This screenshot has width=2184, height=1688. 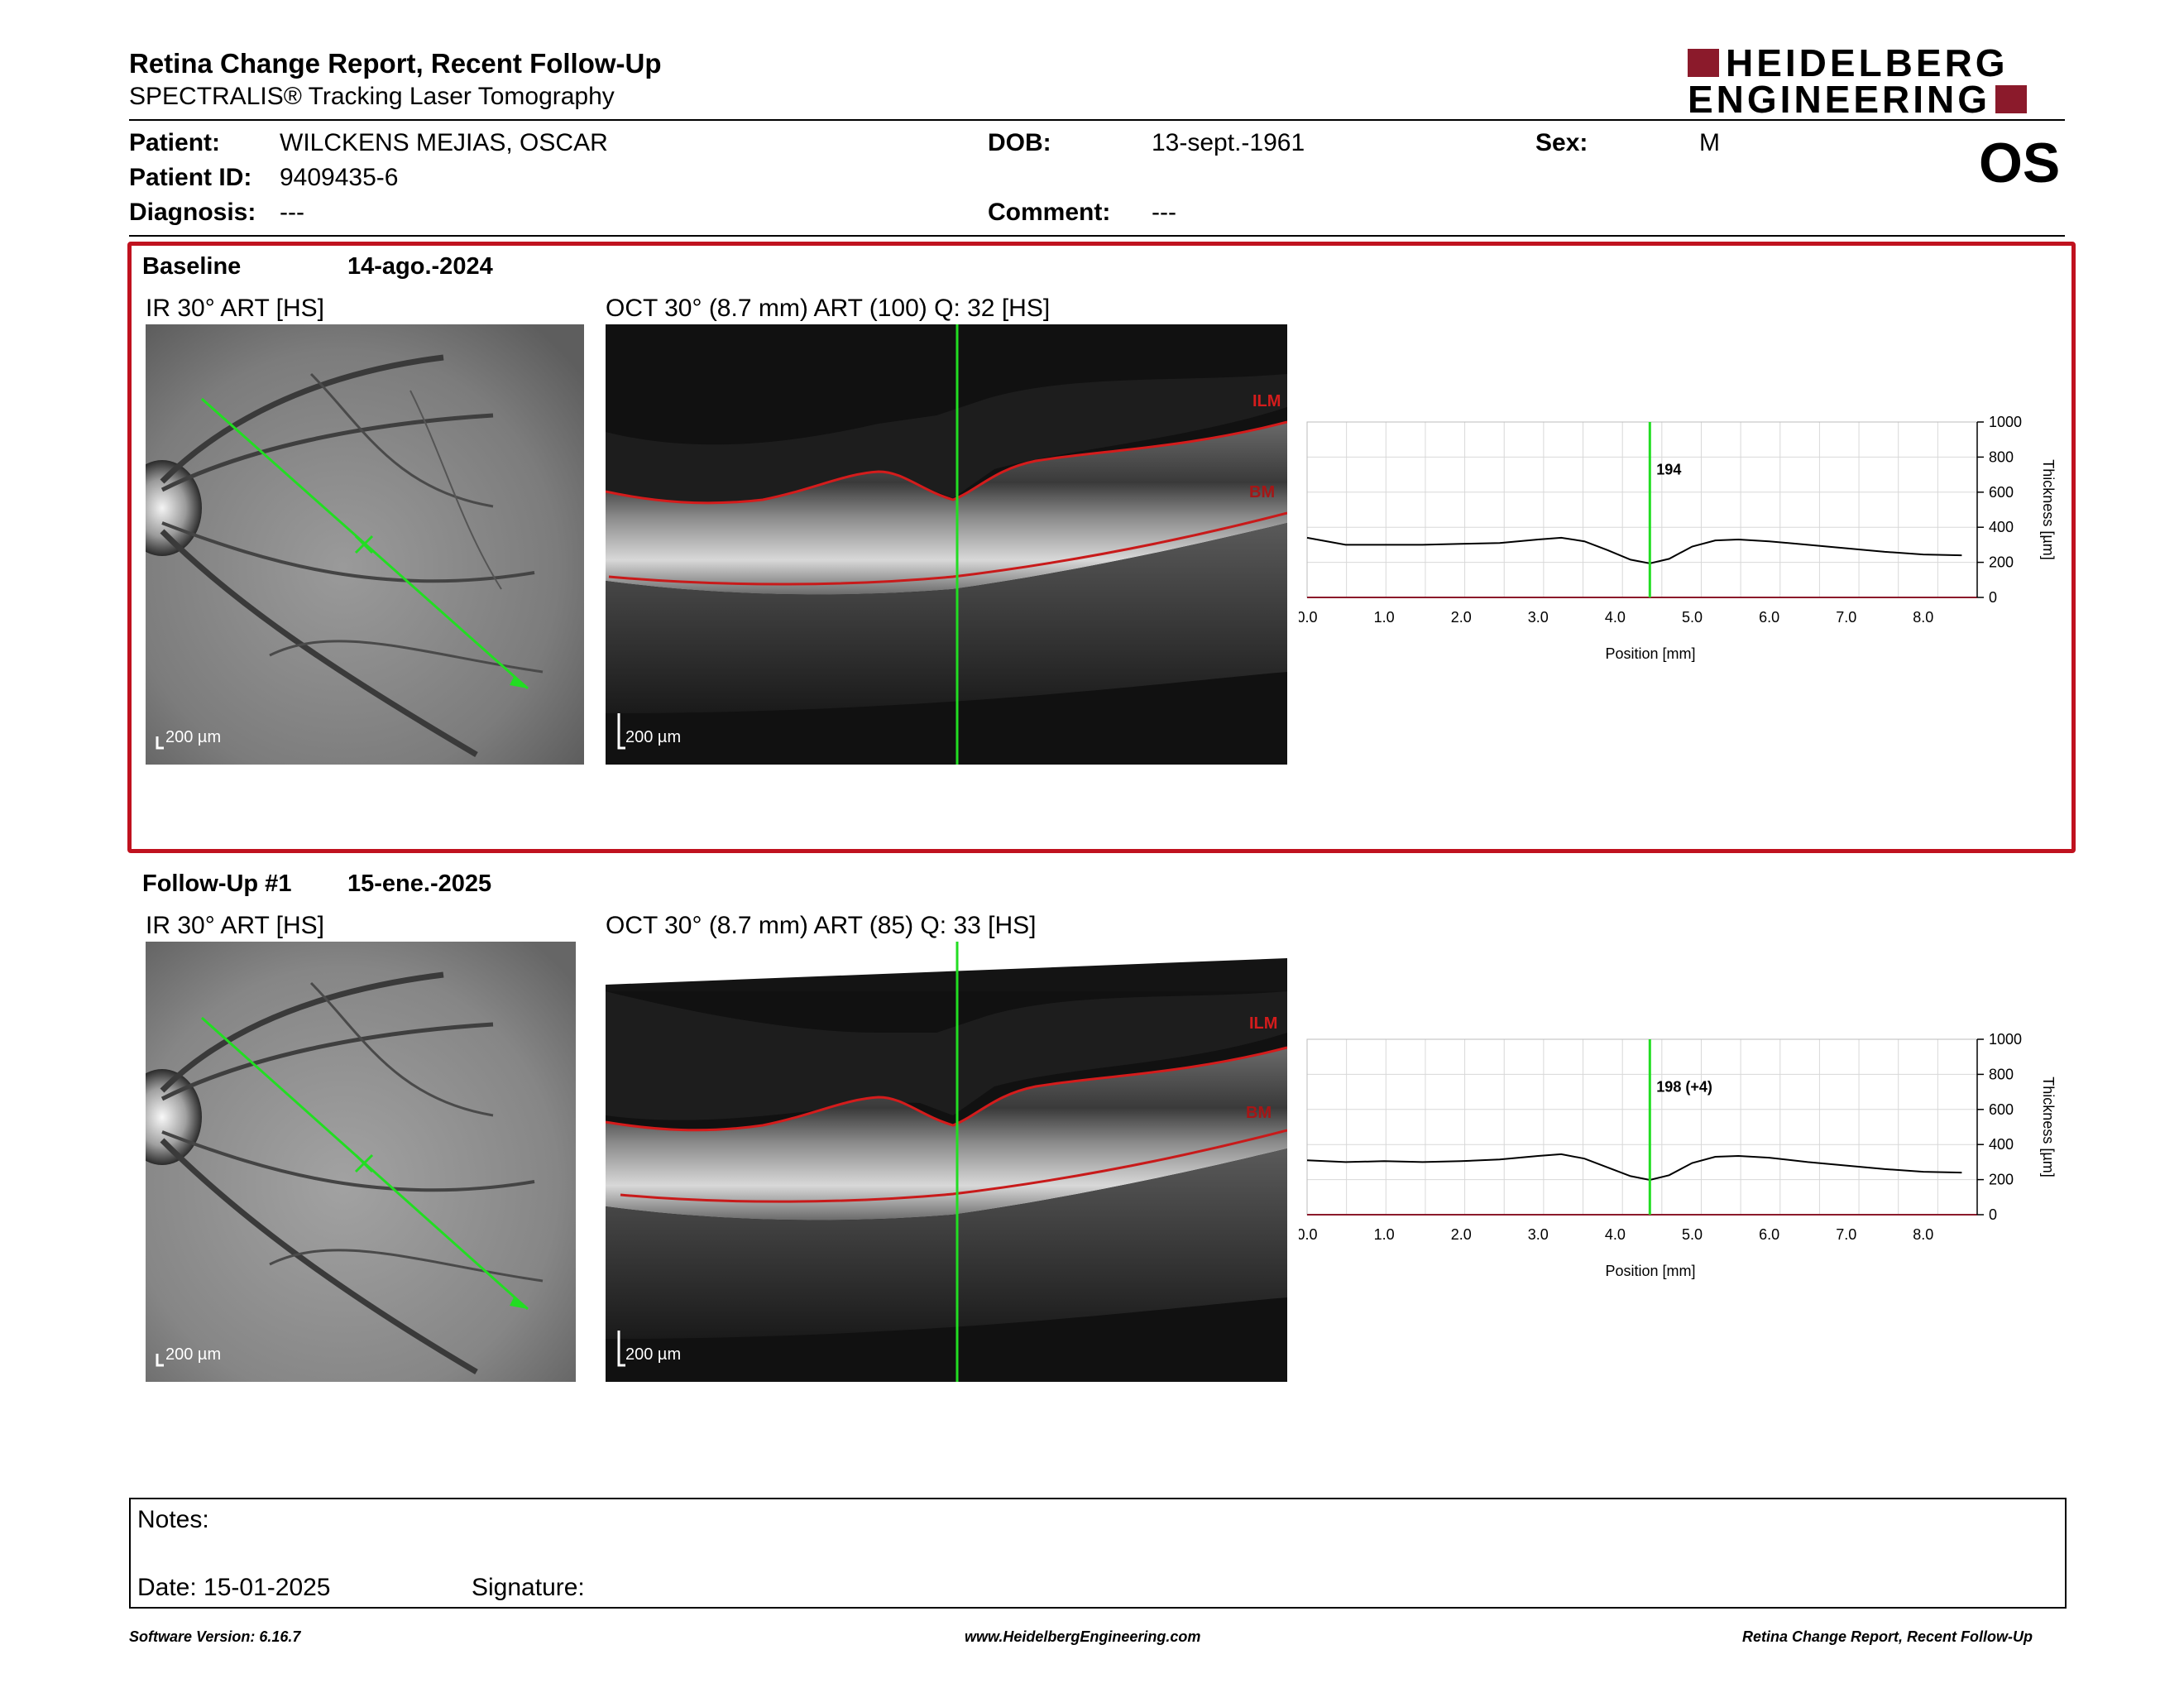 What do you see at coordinates (1887, 1636) in the screenshot?
I see `footer-report-name: Retina Change Report, Recent Follow-Up` at bounding box center [1887, 1636].